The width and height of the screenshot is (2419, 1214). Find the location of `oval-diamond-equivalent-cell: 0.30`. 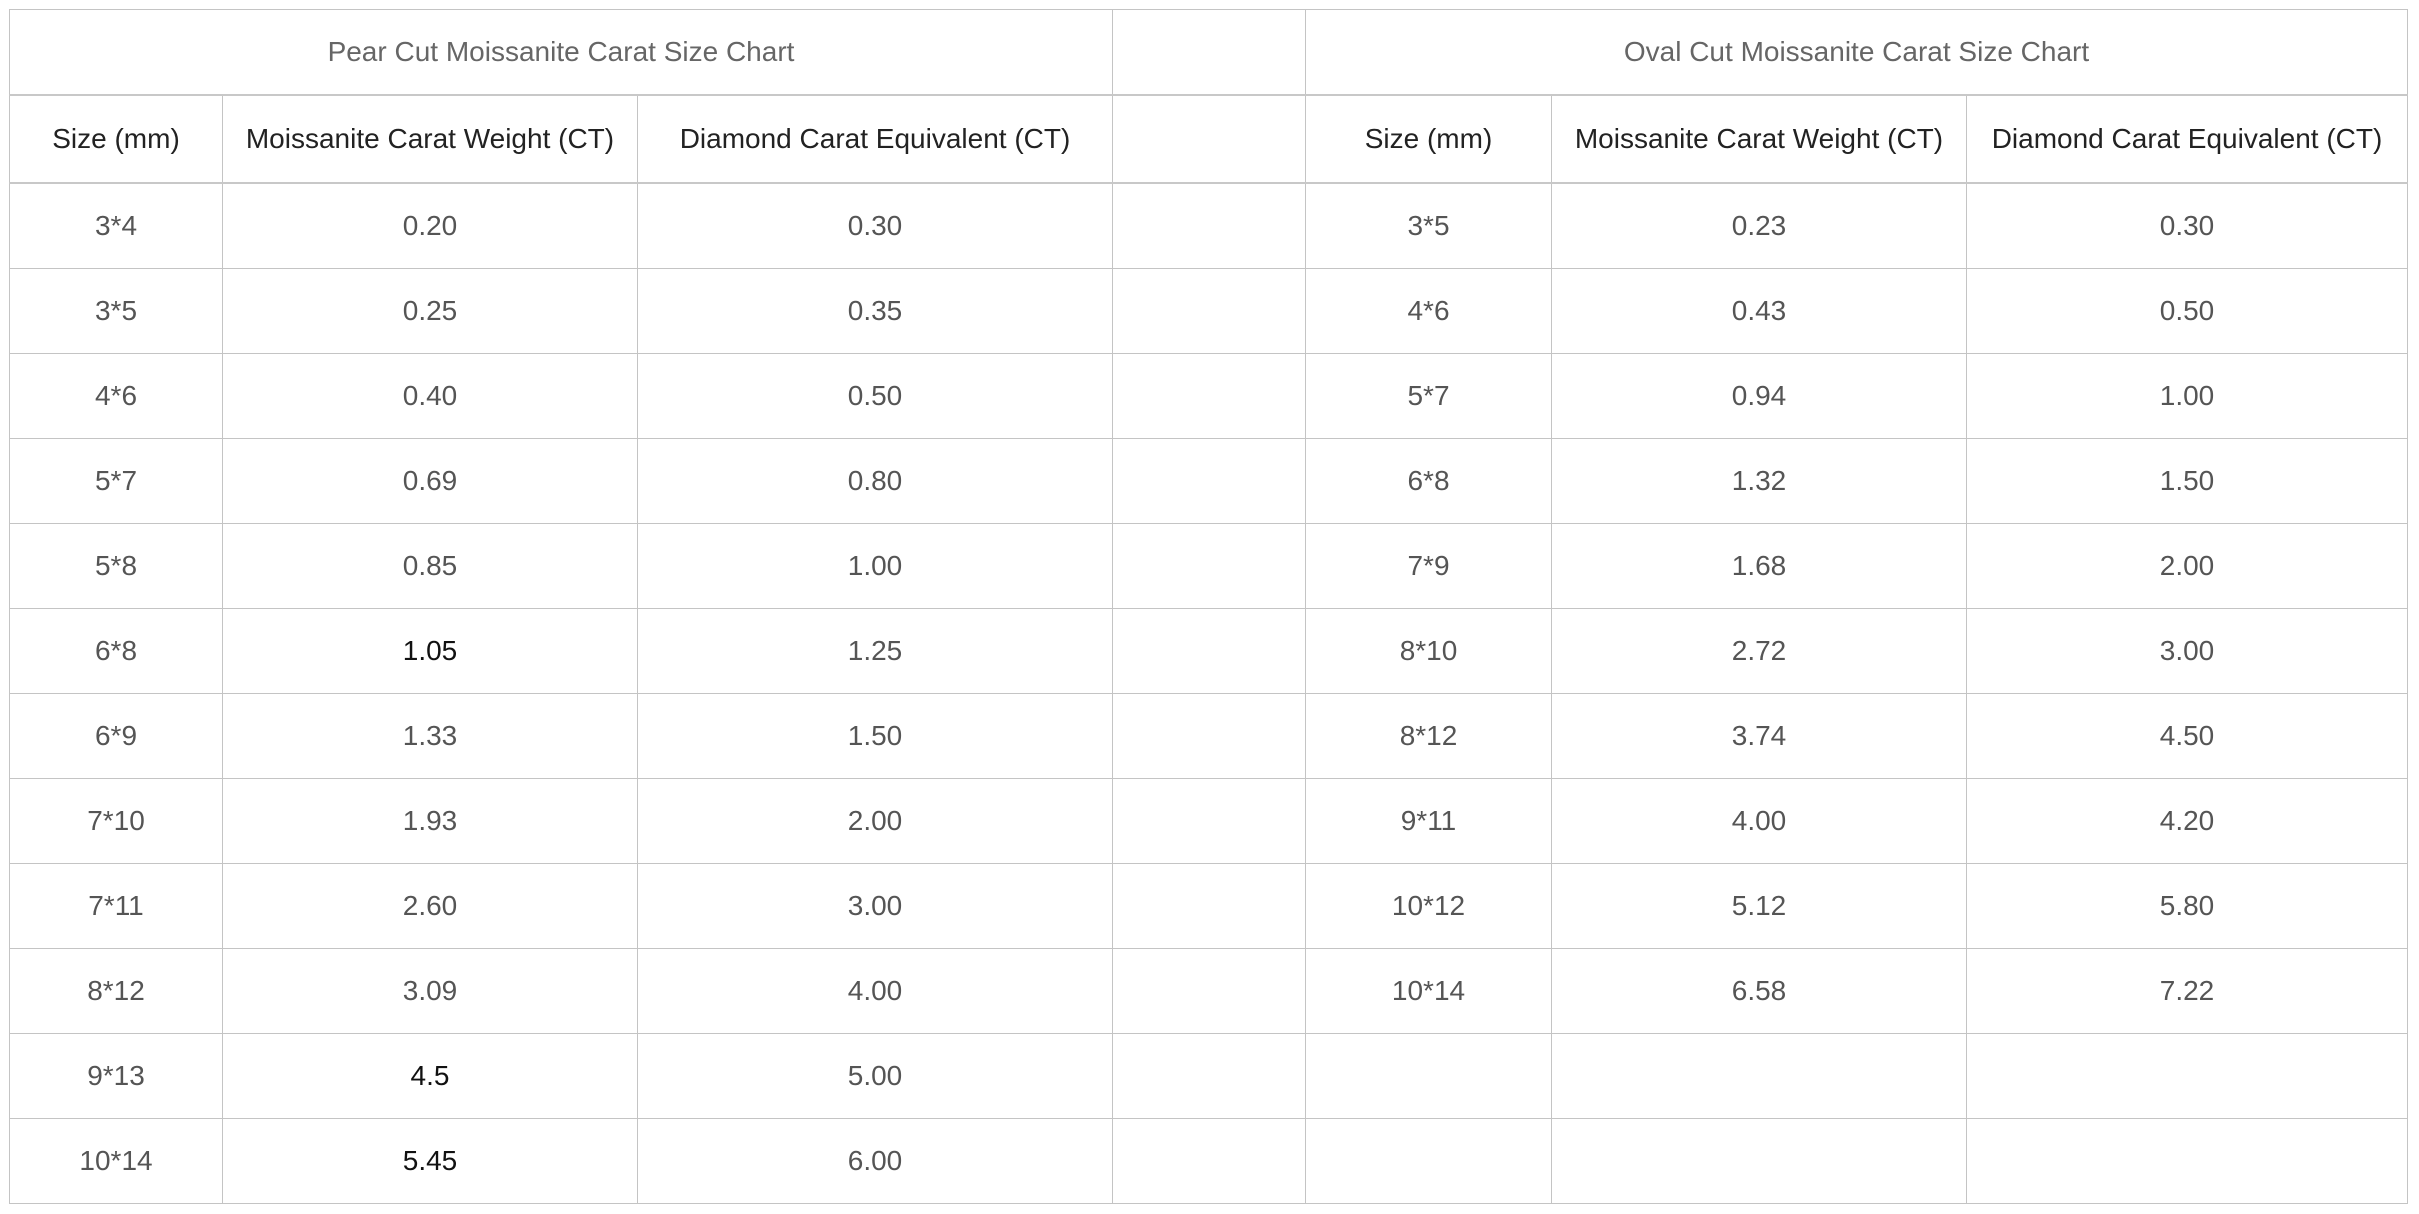

oval-diamond-equivalent-cell: 0.30 is located at coordinates (2187, 225).